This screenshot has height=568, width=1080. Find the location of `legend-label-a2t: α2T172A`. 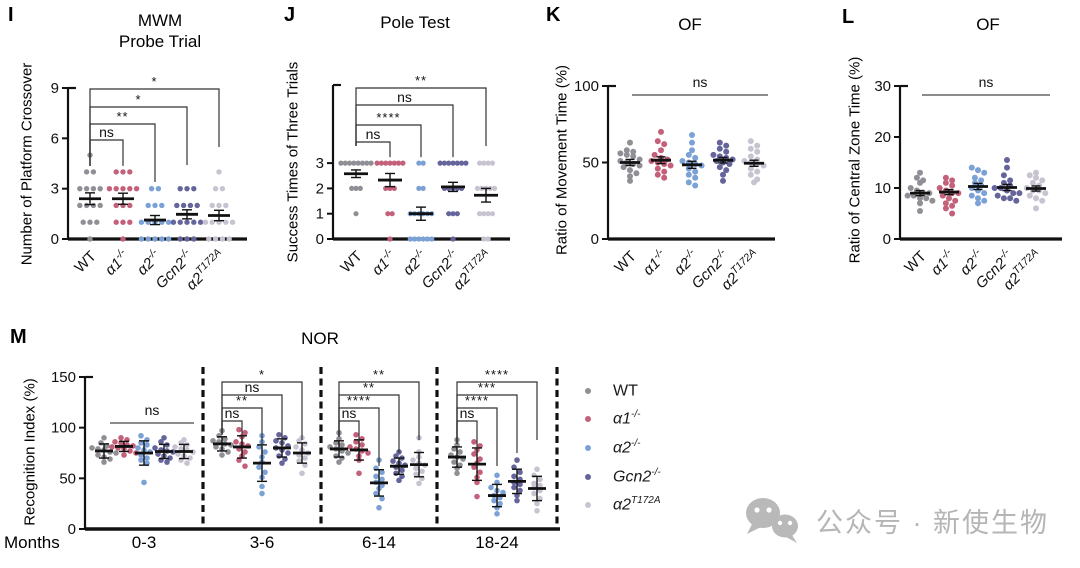

legend-label-a2t: α2T172A is located at coordinates (637, 504).